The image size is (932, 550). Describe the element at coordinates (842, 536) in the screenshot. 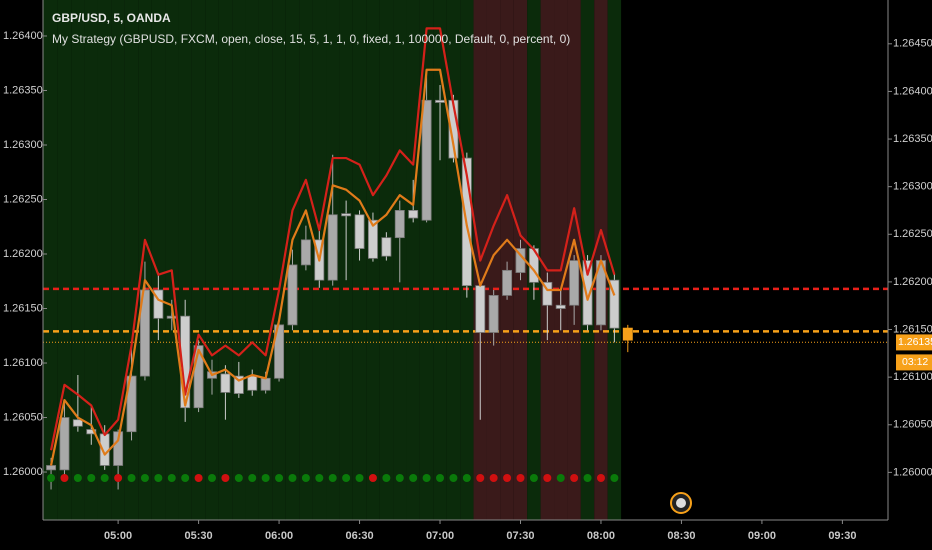

I see `x-tick-label: 09:30` at that location.